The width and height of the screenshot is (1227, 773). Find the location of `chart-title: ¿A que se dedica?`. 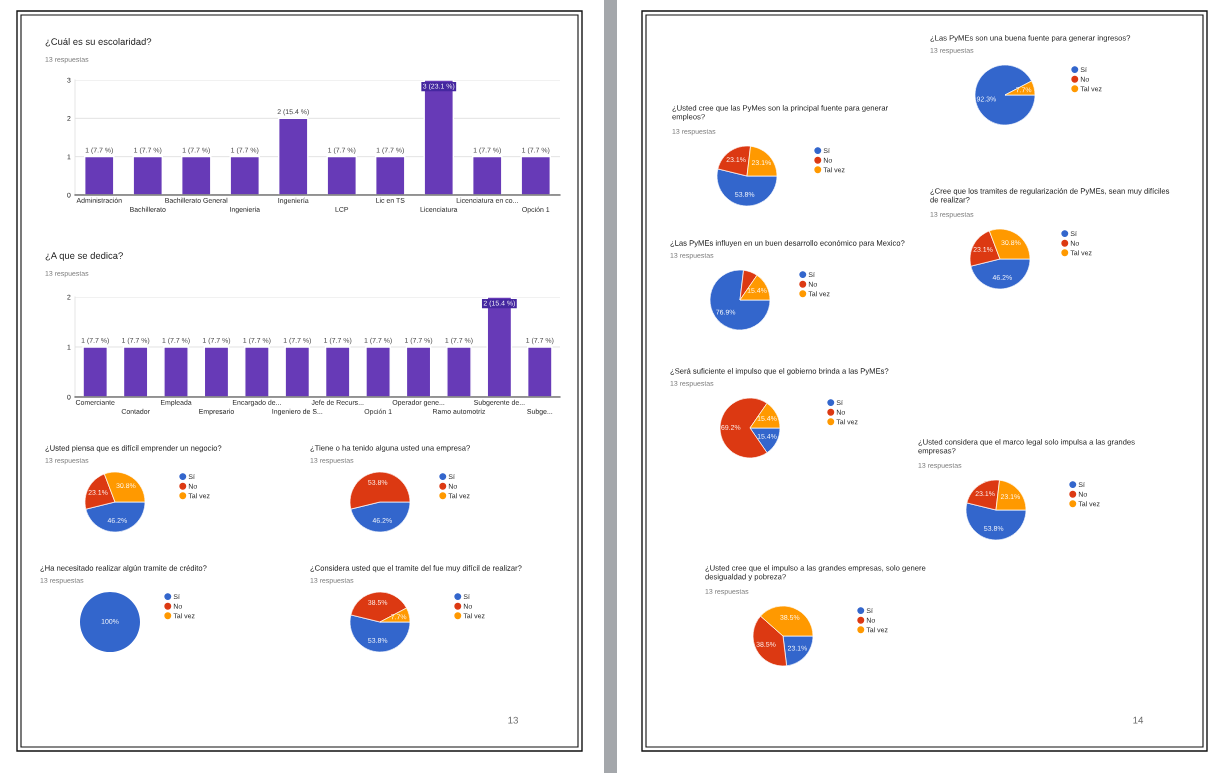

chart-title: ¿A que se dedica? is located at coordinates (84, 256).